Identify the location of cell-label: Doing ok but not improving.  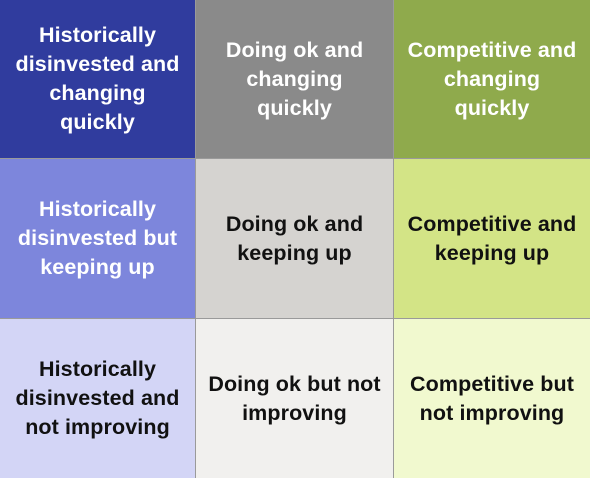
(294, 398).